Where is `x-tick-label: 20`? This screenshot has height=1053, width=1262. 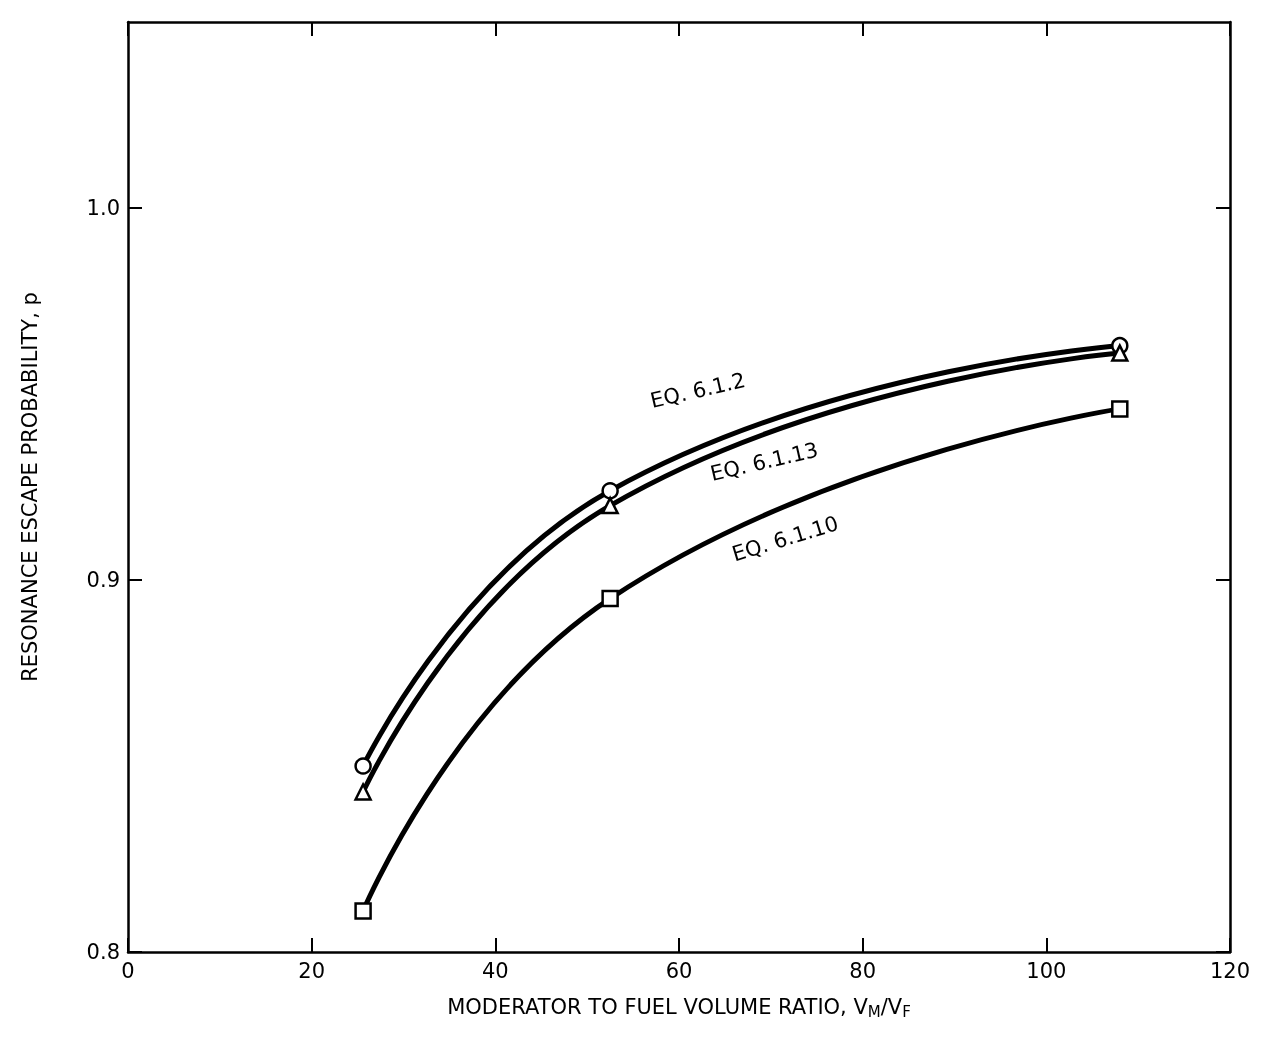
x-tick-label: 20 is located at coordinates (312, 970).